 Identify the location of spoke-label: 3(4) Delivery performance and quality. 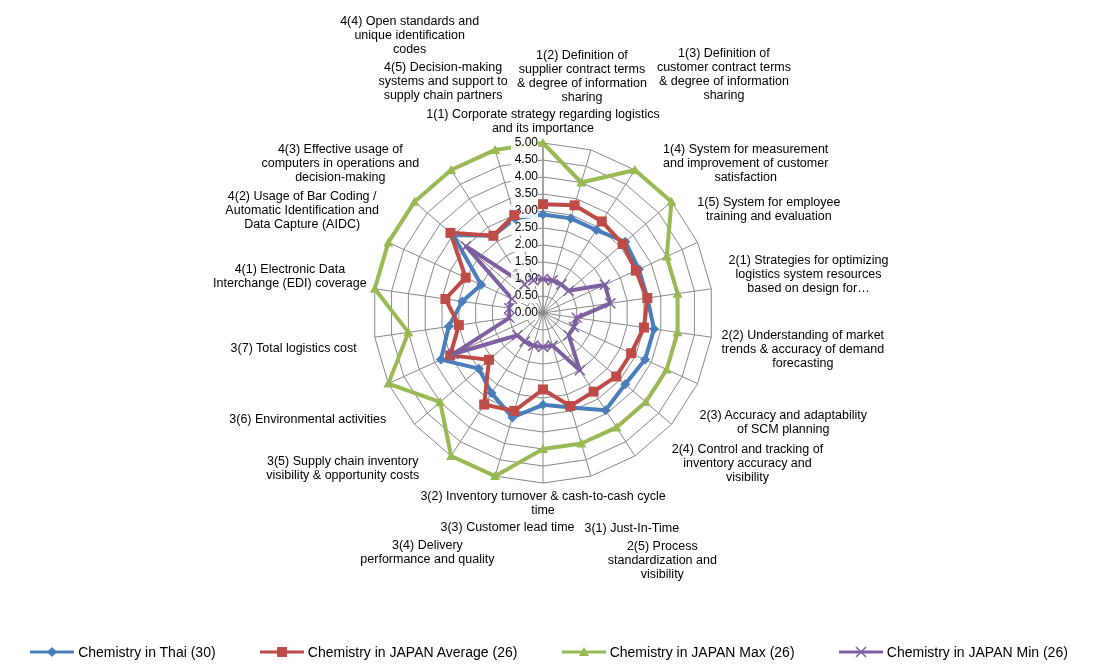
(428, 552).